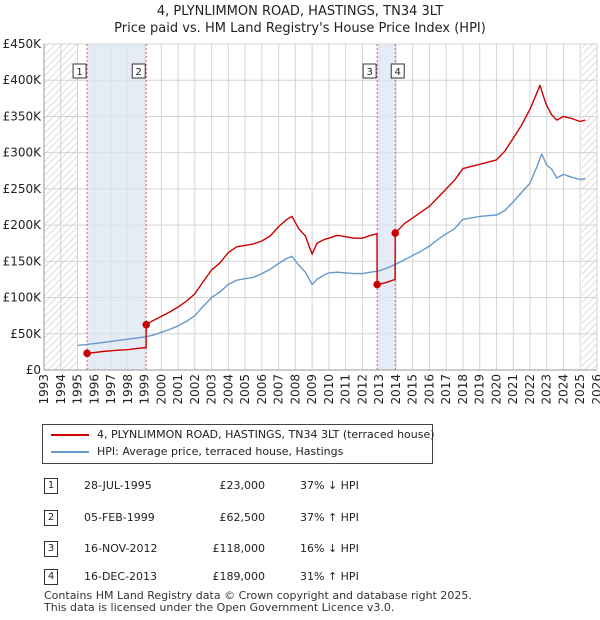 This screenshot has width=600, height=620. What do you see at coordinates (23, 261) in the screenshot?
I see `y-tick-label: £150K` at bounding box center [23, 261].